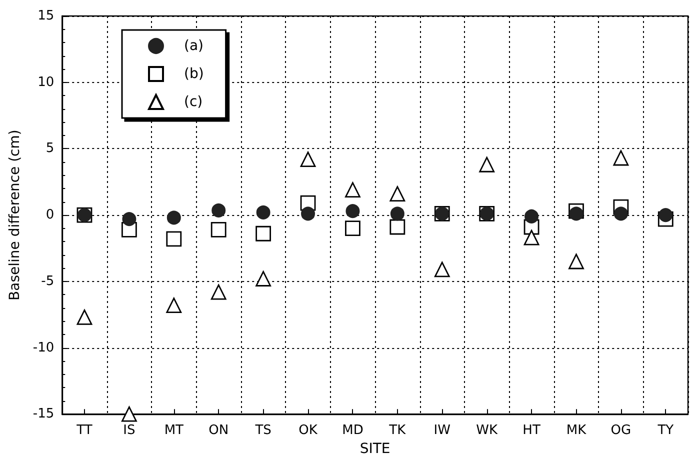 Image resolution: width=696 pixels, height=461 pixels. I want to click on y-tick-label: -5, so click(47, 281).